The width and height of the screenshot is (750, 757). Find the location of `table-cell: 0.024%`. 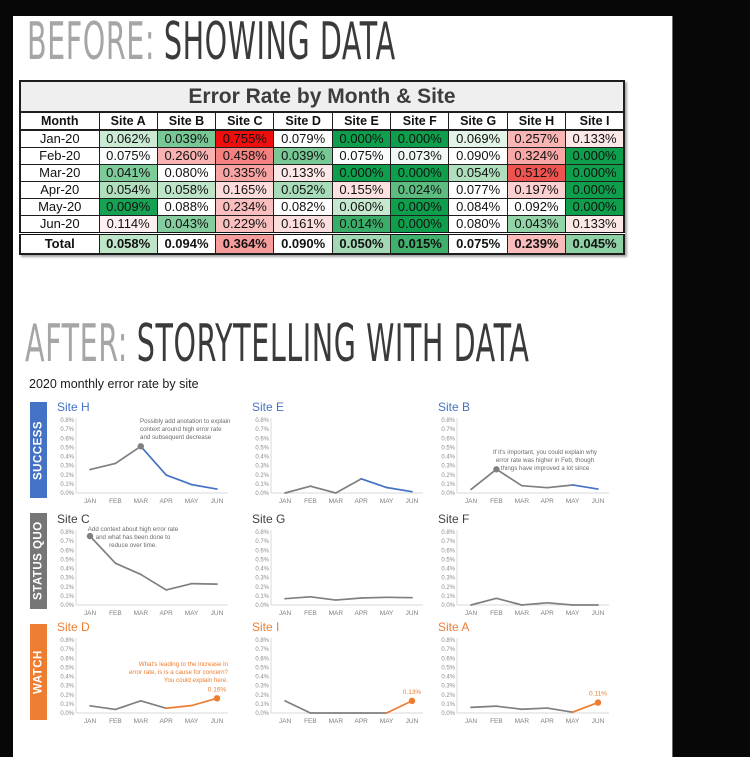

table-cell: 0.024% is located at coordinates (420, 190).